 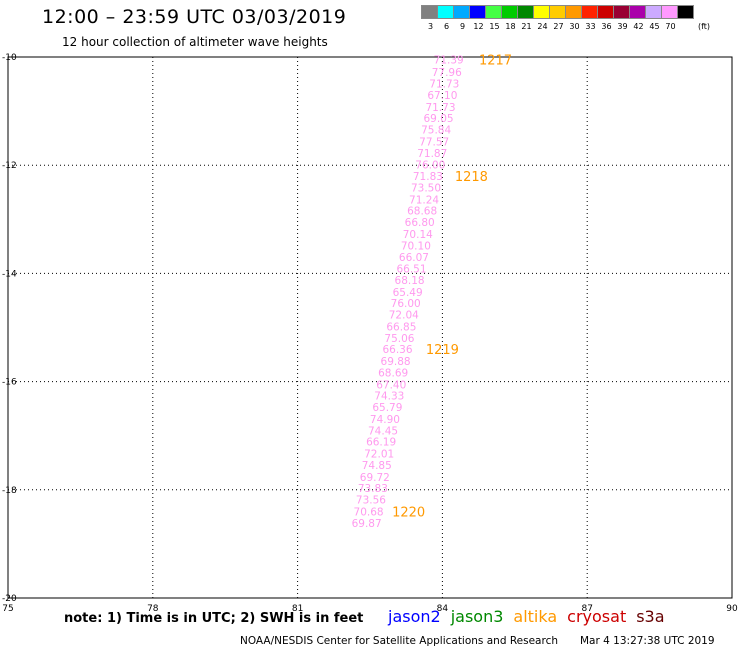 I want to click on lat-tick-label: -16, so click(x=9, y=383).